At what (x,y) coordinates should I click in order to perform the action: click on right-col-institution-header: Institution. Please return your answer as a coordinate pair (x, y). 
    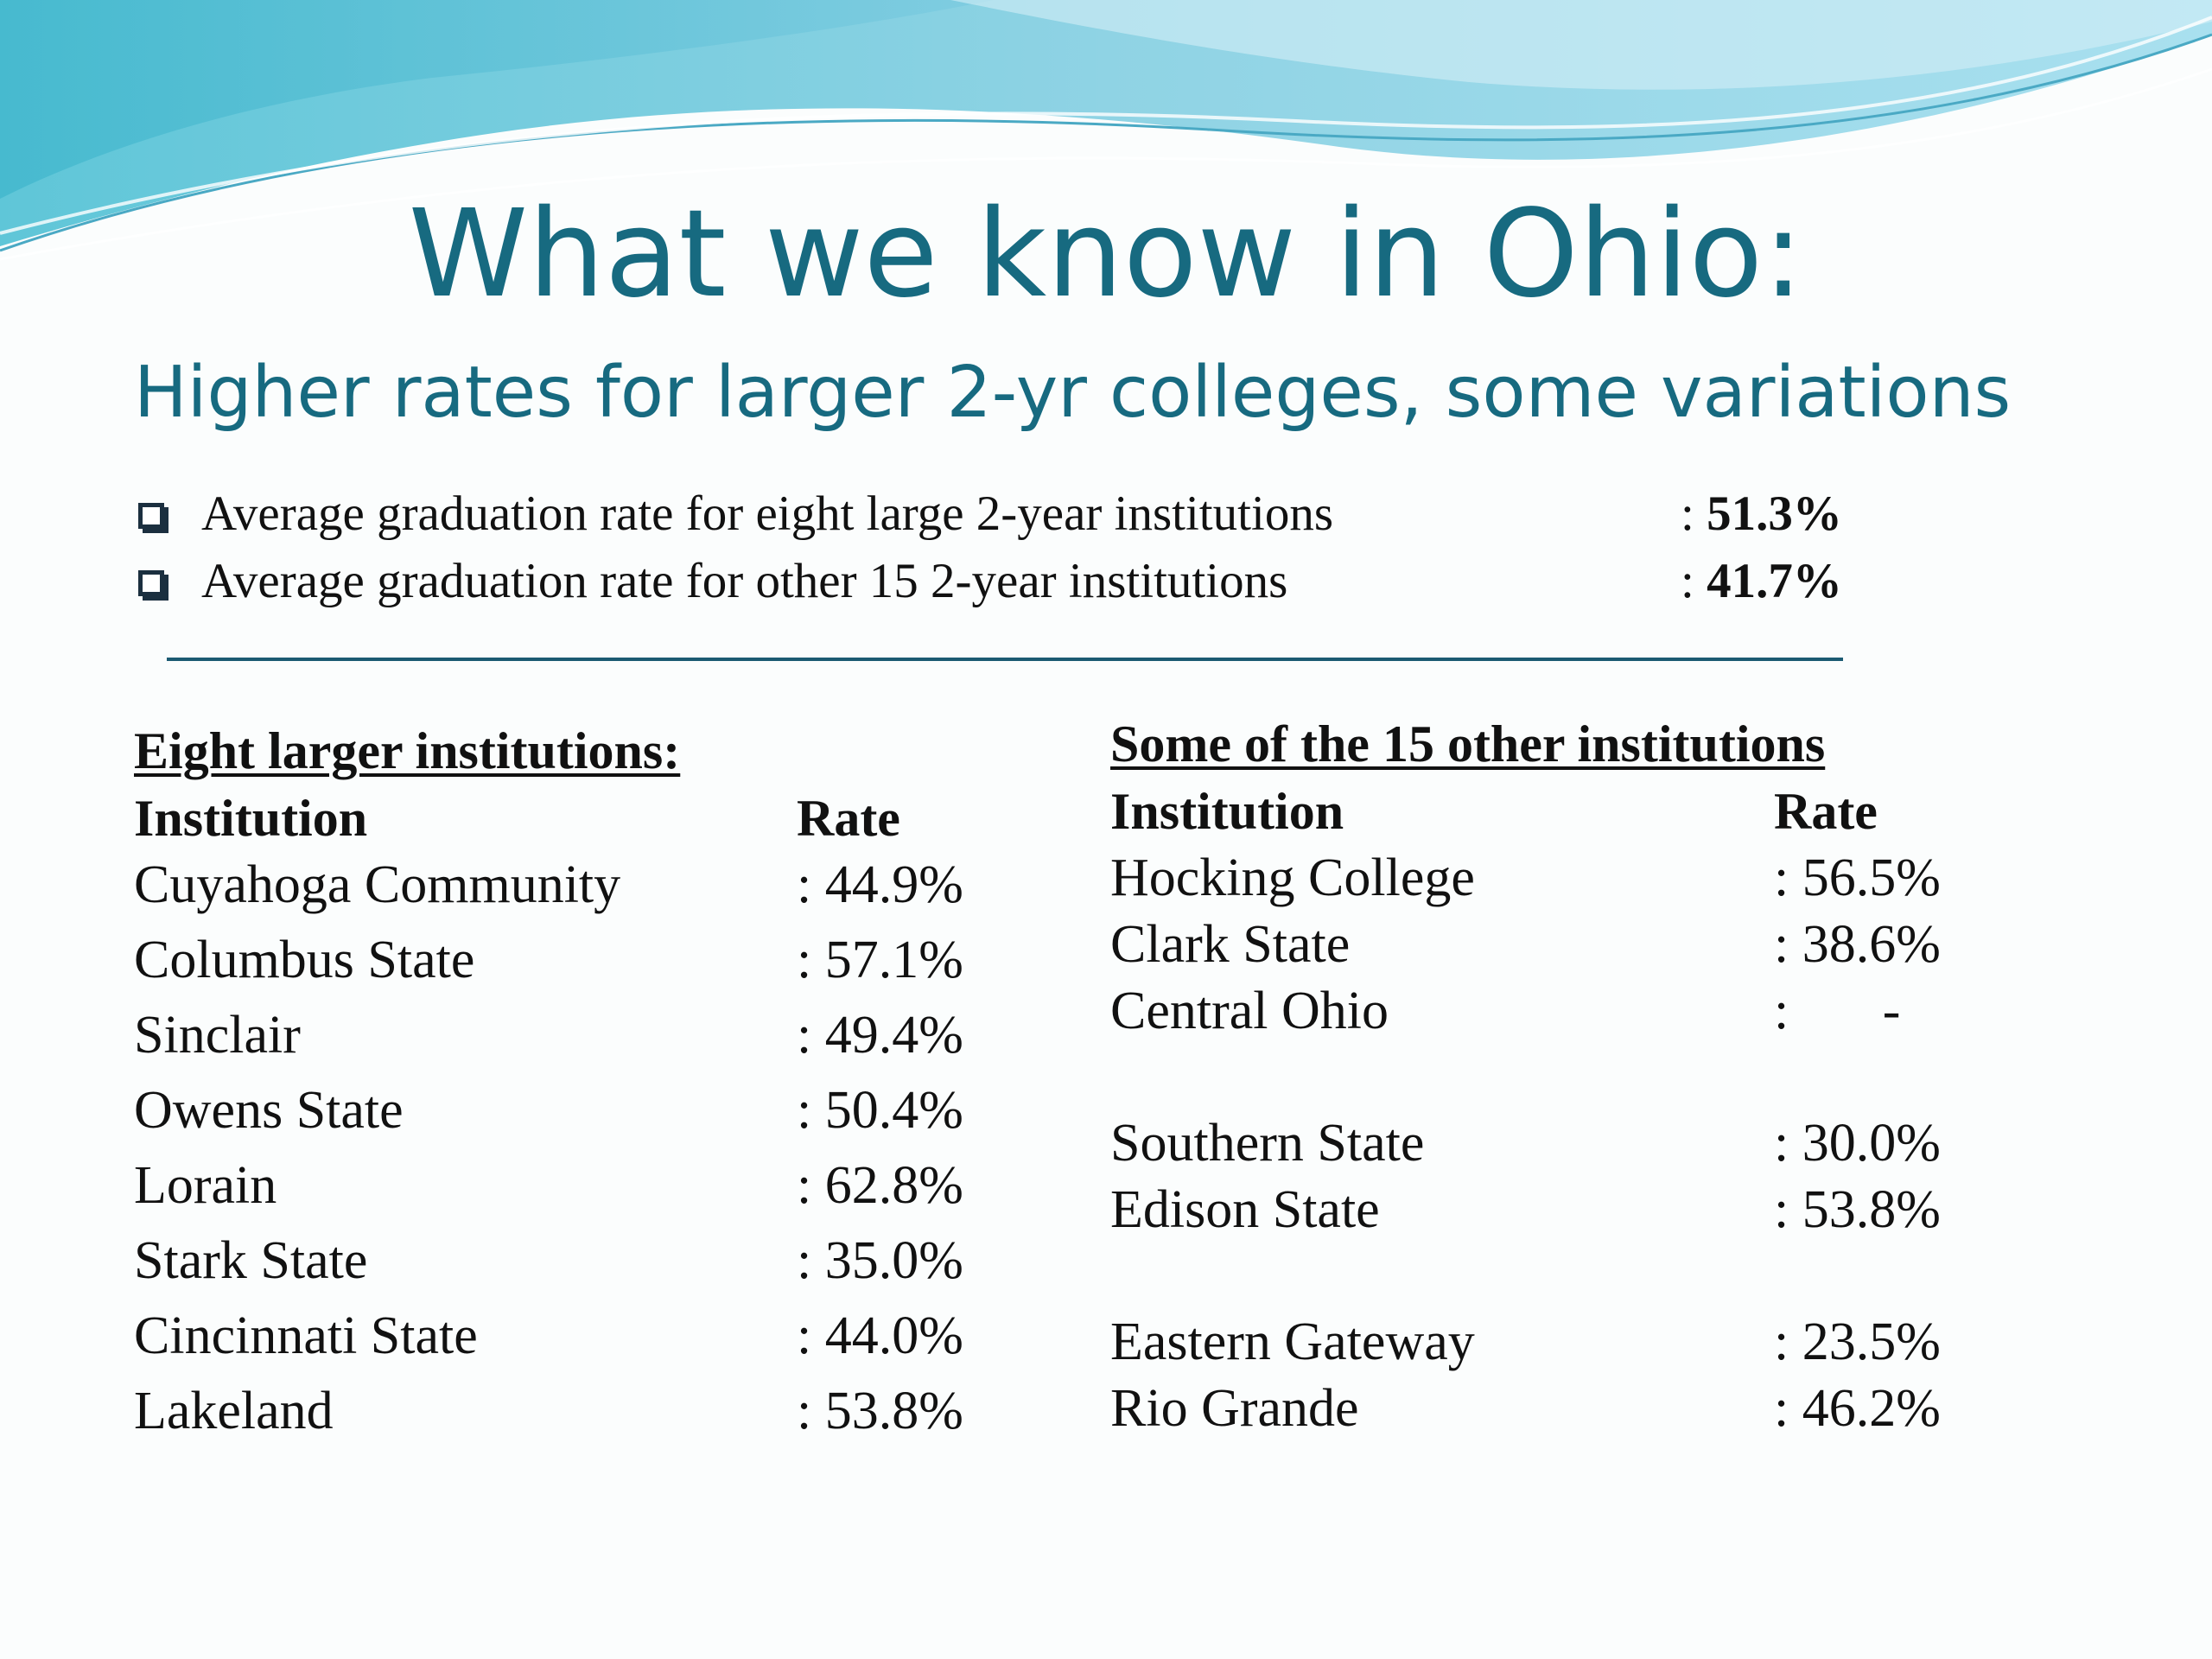
    Looking at the image, I should click on (1227, 811).